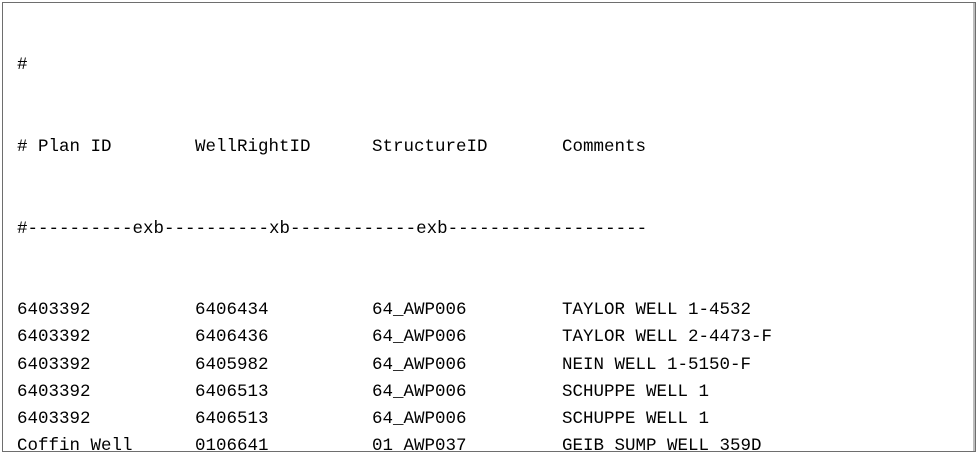  I want to click on wellright-id-cell: 6406434, so click(232, 310).